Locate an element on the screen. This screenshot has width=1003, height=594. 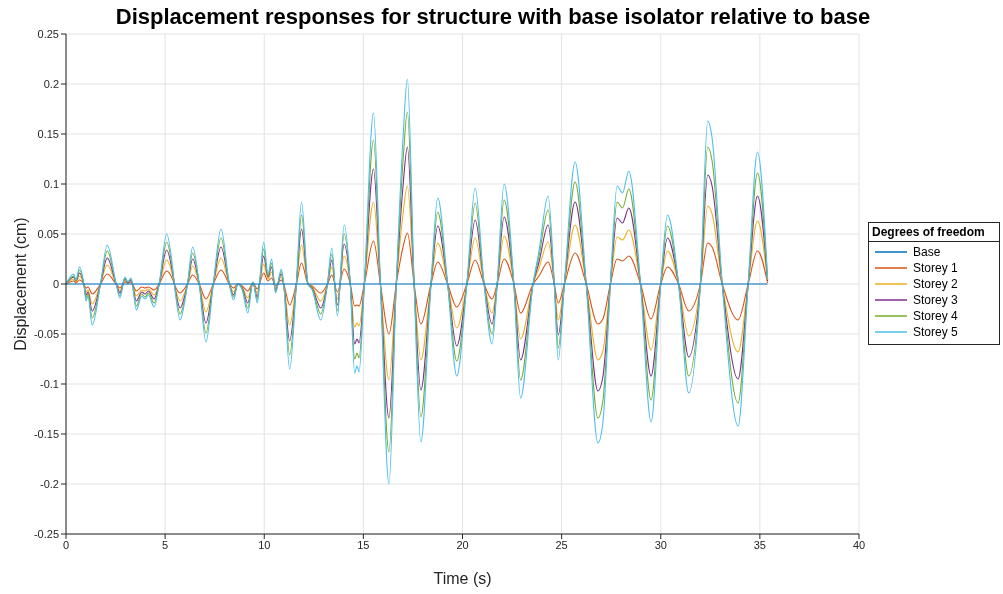
y-tick-label: -0.15 is located at coordinates (46, 433).